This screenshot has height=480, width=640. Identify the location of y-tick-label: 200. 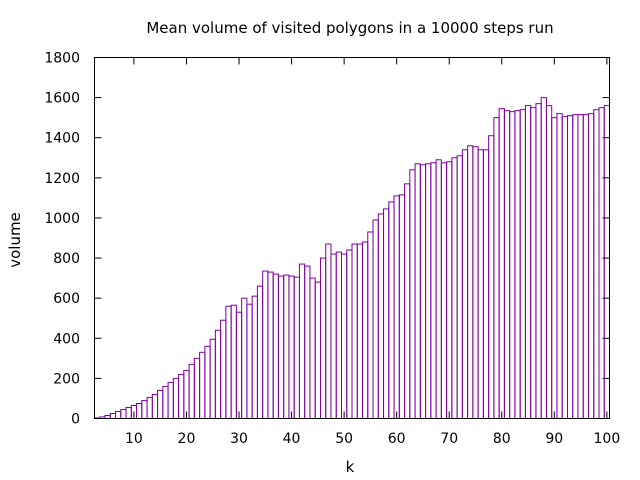
(66, 379).